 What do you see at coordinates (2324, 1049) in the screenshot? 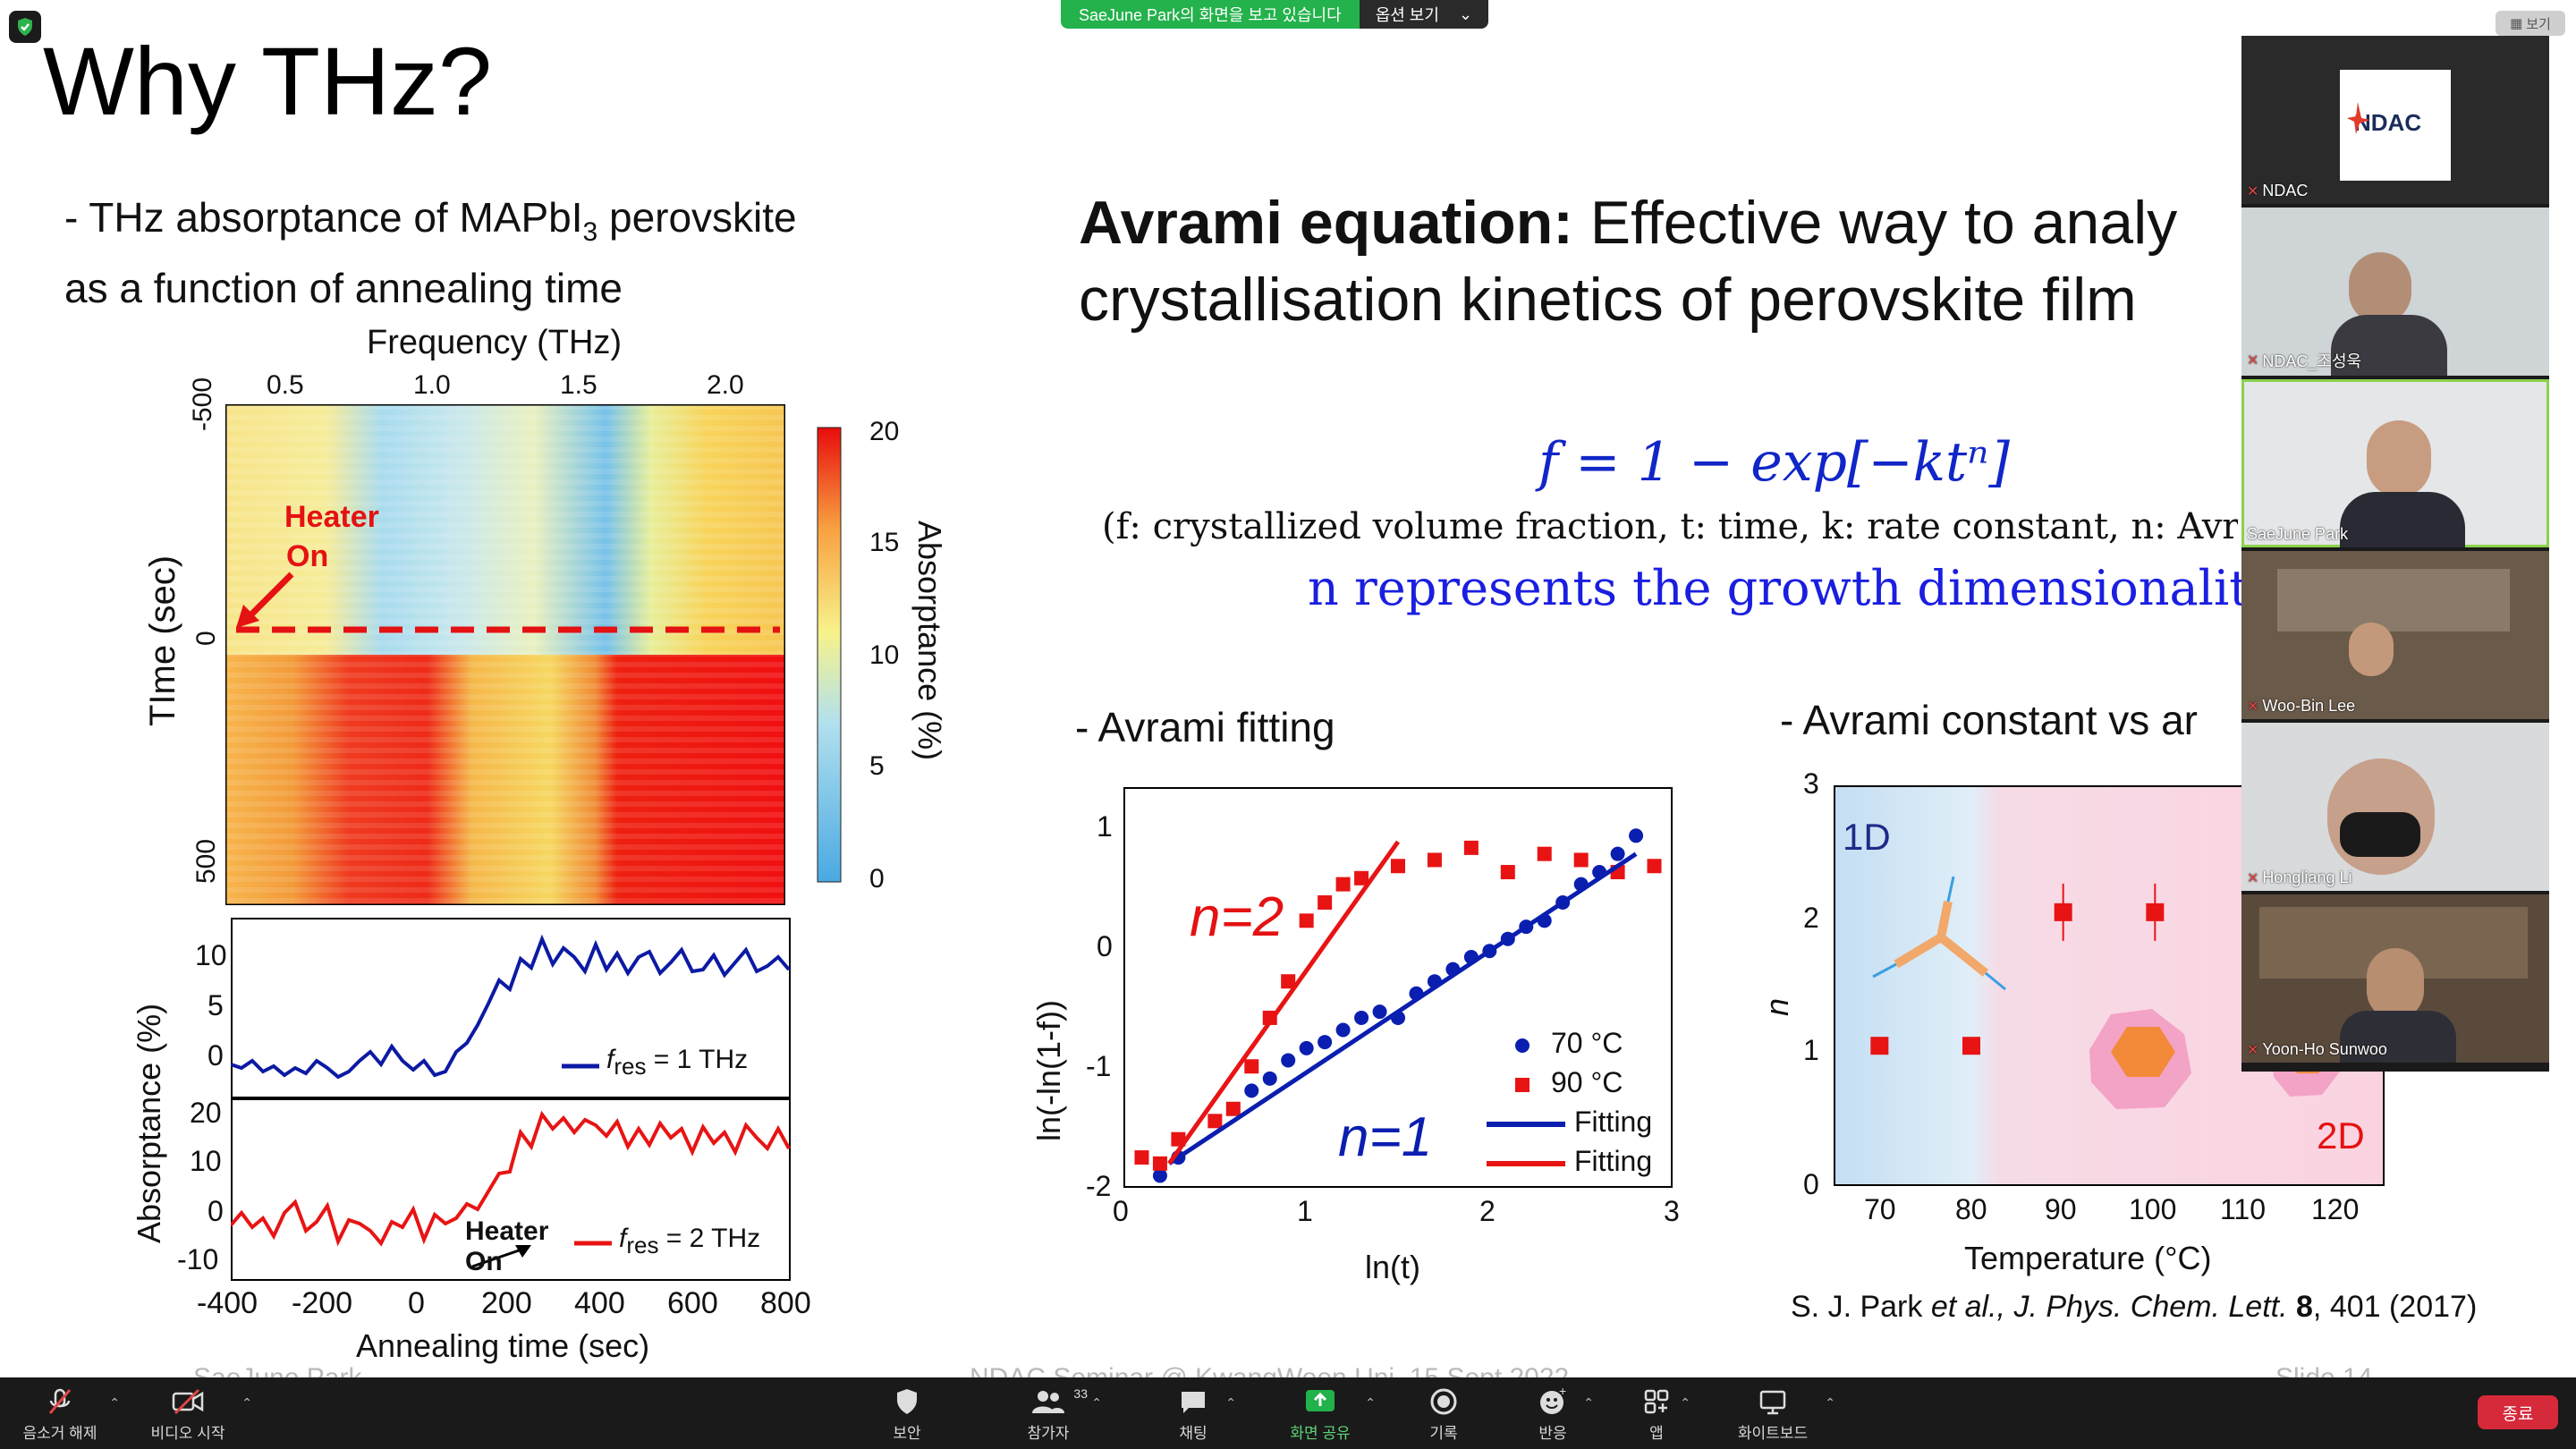
I see `participant-name-text: Yoon-Ho Sunwoo` at bounding box center [2324, 1049].